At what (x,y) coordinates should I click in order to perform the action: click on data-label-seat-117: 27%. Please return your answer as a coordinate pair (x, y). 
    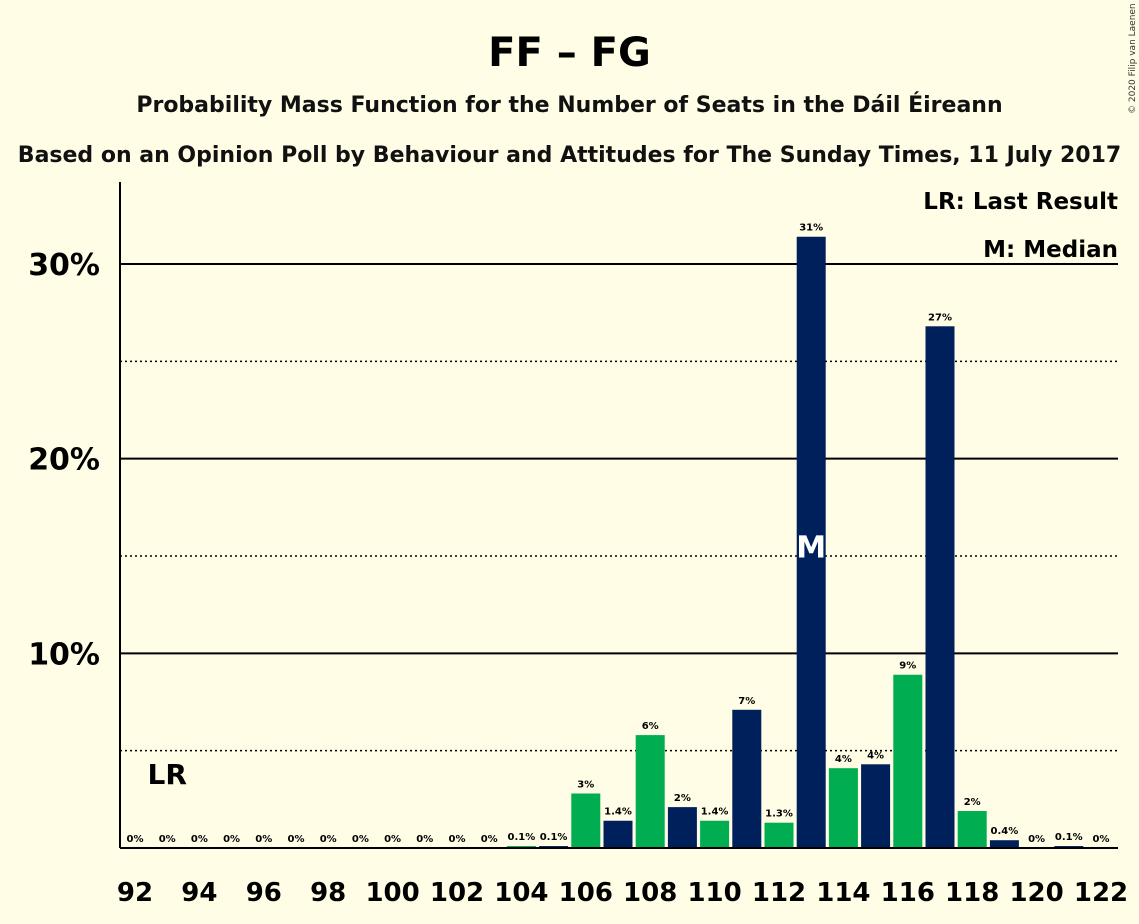
    Looking at the image, I should click on (940, 317).